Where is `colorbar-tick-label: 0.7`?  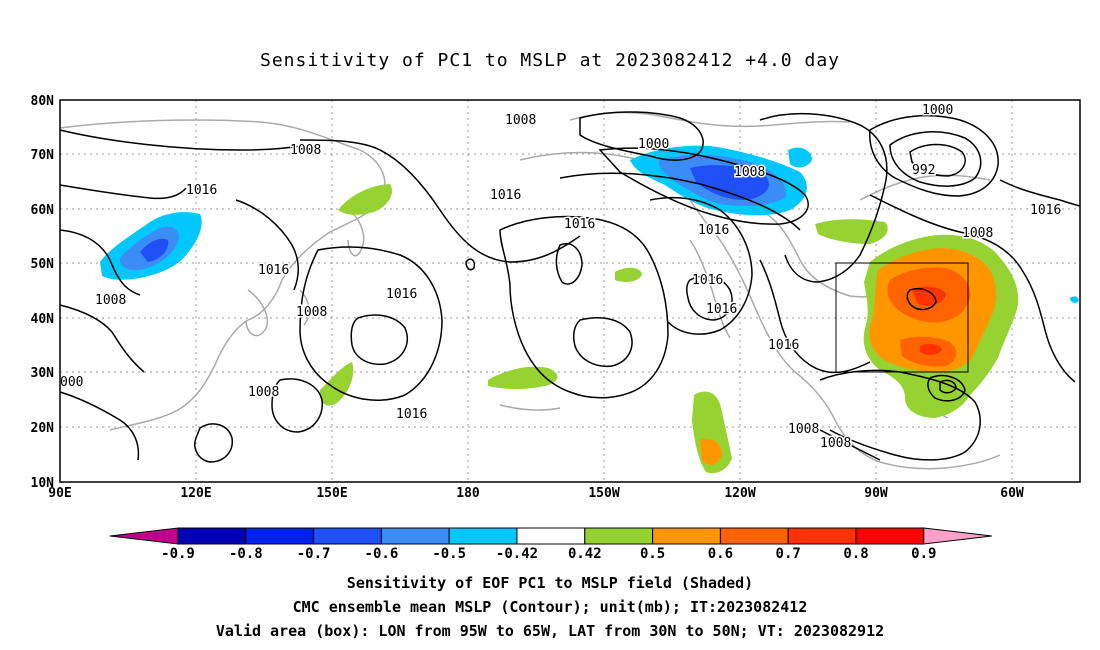
colorbar-tick-label: 0.7 is located at coordinates (788, 554).